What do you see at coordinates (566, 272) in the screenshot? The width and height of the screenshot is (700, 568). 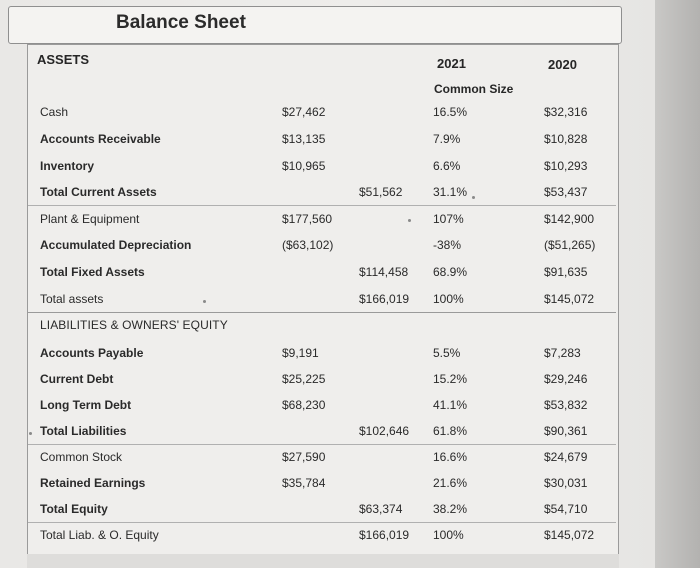 I see `prior-year-amount: $91,635` at bounding box center [566, 272].